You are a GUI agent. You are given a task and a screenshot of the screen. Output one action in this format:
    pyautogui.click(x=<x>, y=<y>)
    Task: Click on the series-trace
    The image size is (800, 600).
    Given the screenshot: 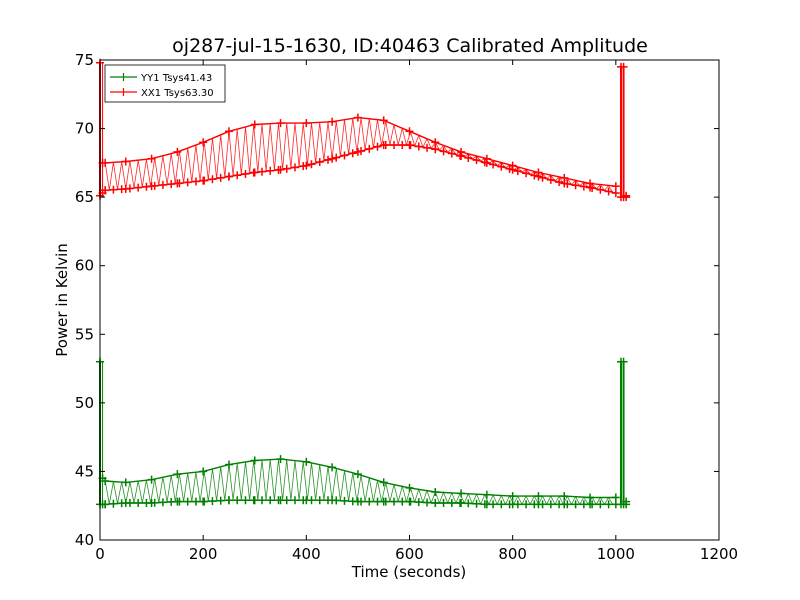 What is the action you would take?
    pyautogui.click(x=359, y=155)
    